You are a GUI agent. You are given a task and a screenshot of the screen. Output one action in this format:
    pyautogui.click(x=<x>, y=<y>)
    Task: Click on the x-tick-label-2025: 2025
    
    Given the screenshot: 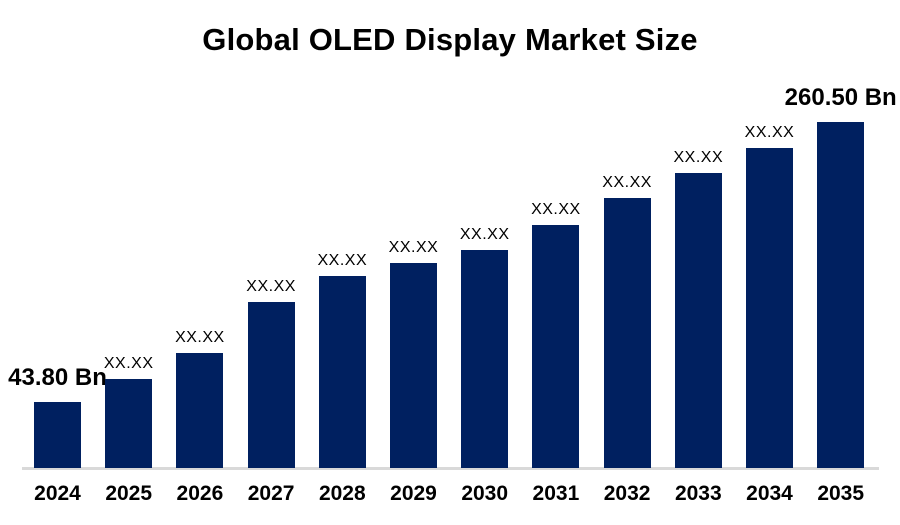 What is the action you would take?
    pyautogui.click(x=129, y=493)
    